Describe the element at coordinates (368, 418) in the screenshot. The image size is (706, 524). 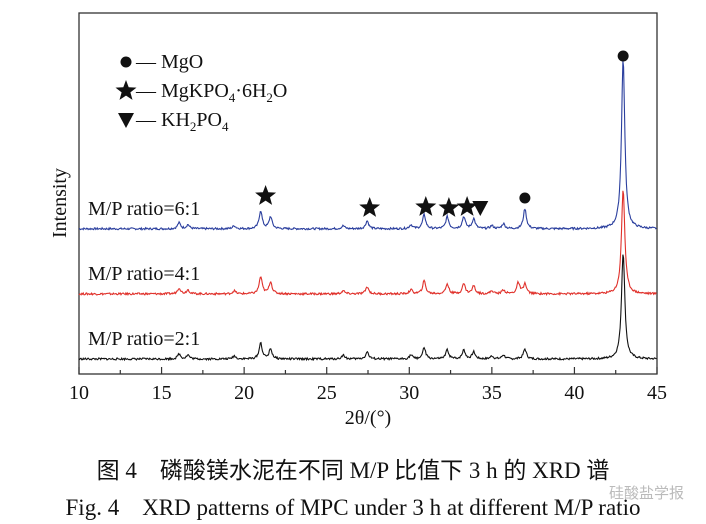
I see `x-axis-label: 2θ/(°)` at that location.